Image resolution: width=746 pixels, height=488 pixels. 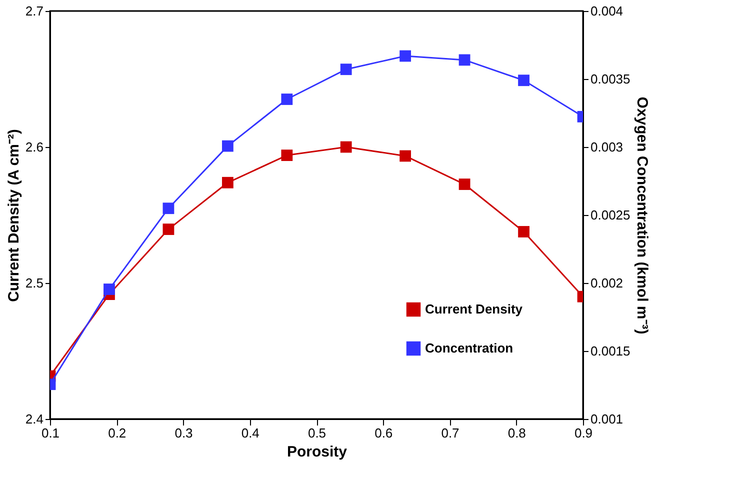 I want to click on x-tick-label: 0.6, so click(x=383, y=433).